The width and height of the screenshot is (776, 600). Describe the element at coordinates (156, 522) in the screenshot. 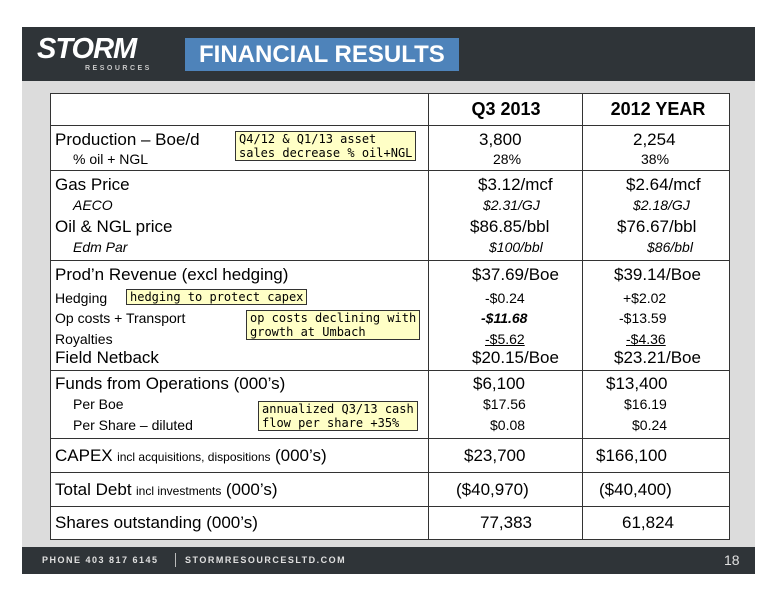

I see `shares-label: Shares outstanding (000’s)` at that location.